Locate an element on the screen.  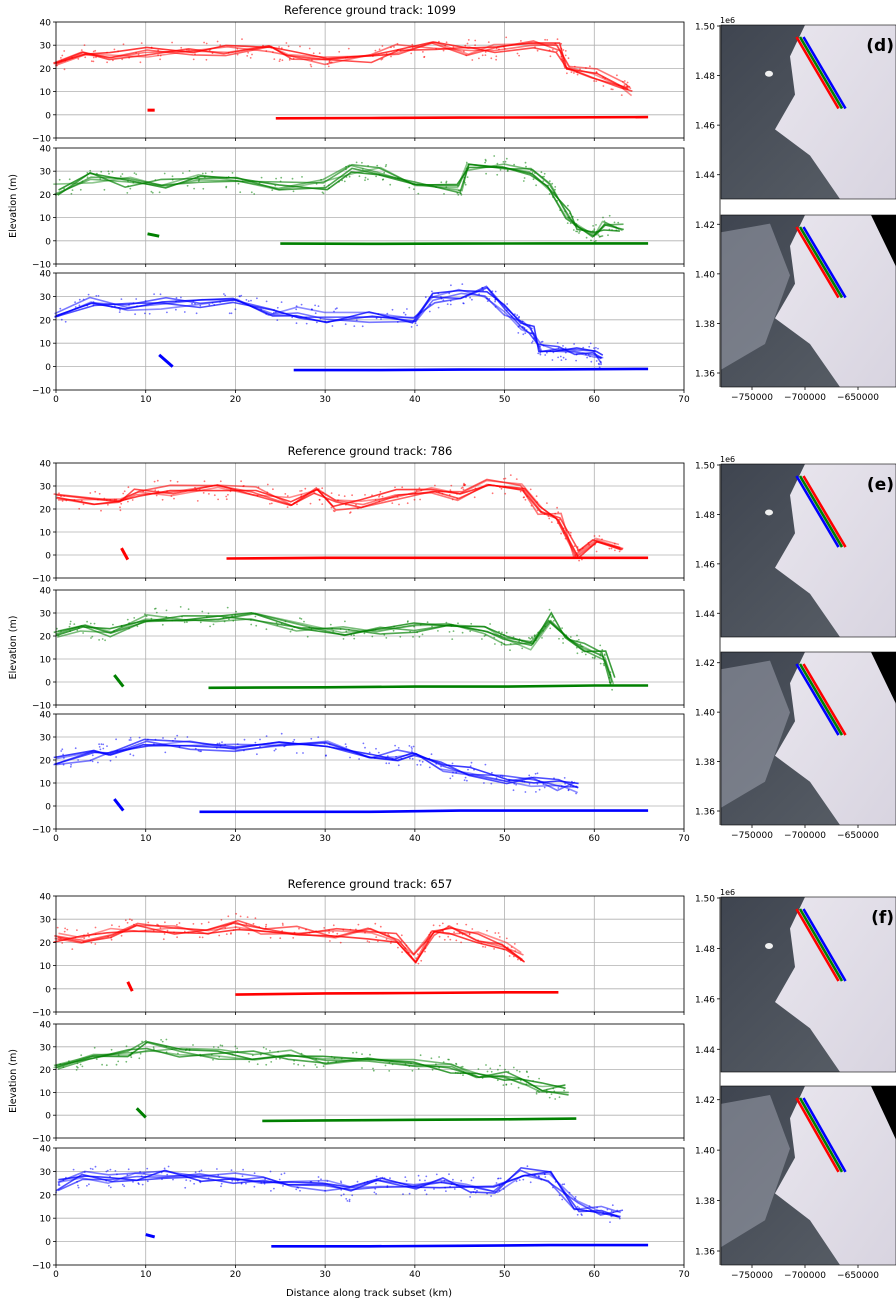
ice-shelf is located at coordinates (835, 550).